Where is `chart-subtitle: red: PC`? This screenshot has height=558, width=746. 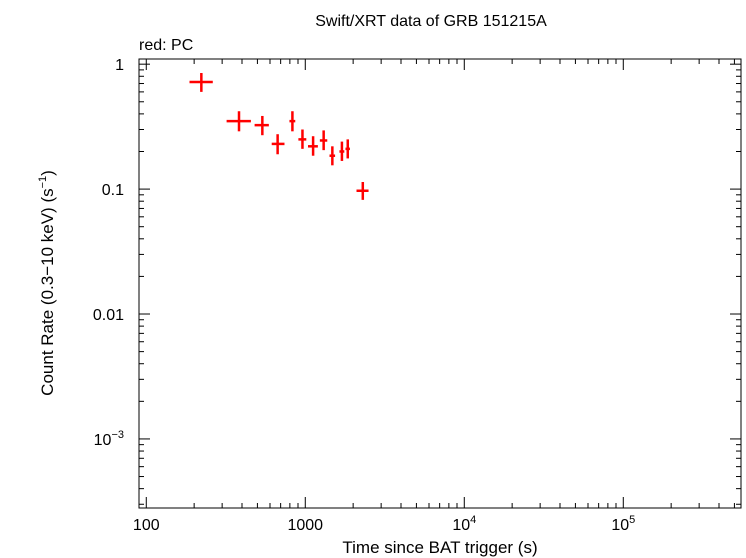 chart-subtitle: red: PC is located at coordinates (166, 45).